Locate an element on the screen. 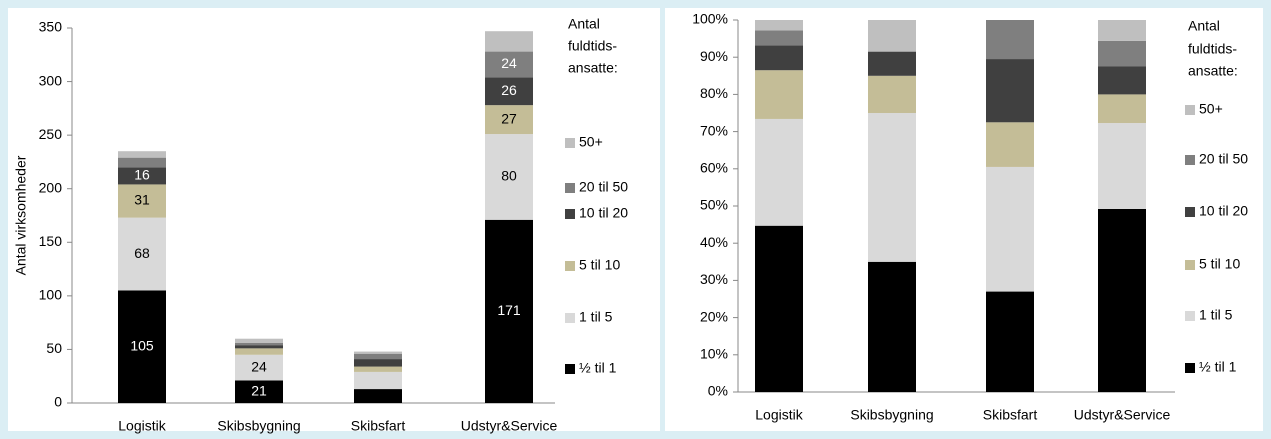 This screenshot has width=1271, height=439. value-label: 80 is located at coordinates (509, 176).